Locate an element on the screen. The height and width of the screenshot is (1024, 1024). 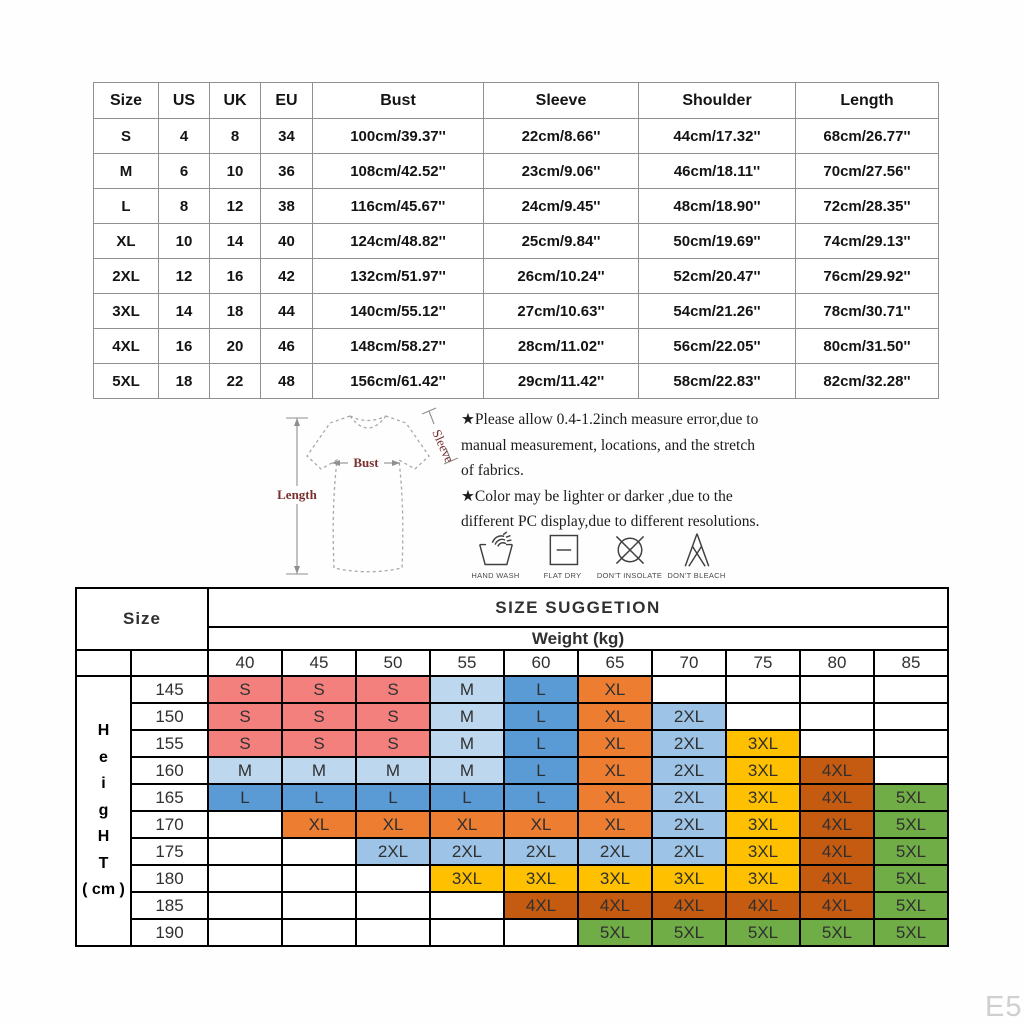
size-table-cell: 82cm/32.28'' is located at coordinates (867, 381).